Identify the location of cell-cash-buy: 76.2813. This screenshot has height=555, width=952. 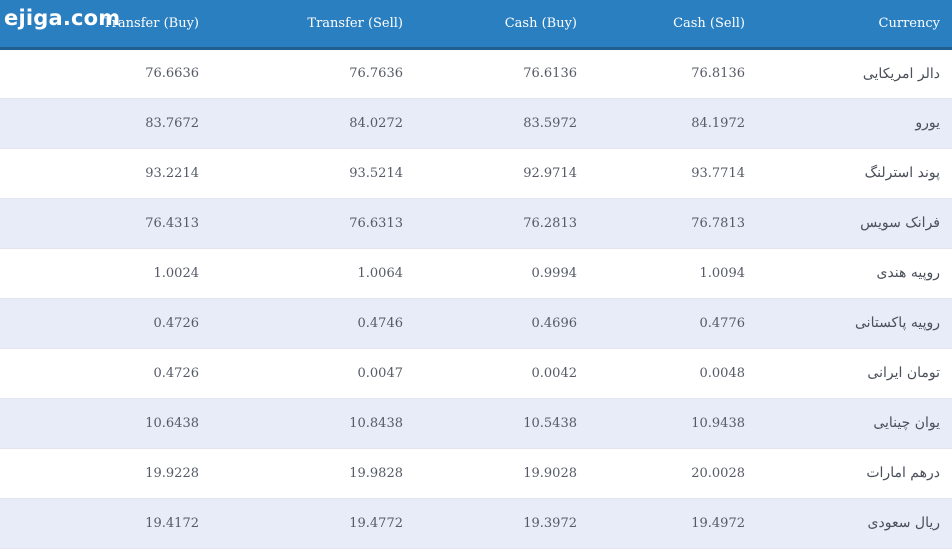
(550, 223).